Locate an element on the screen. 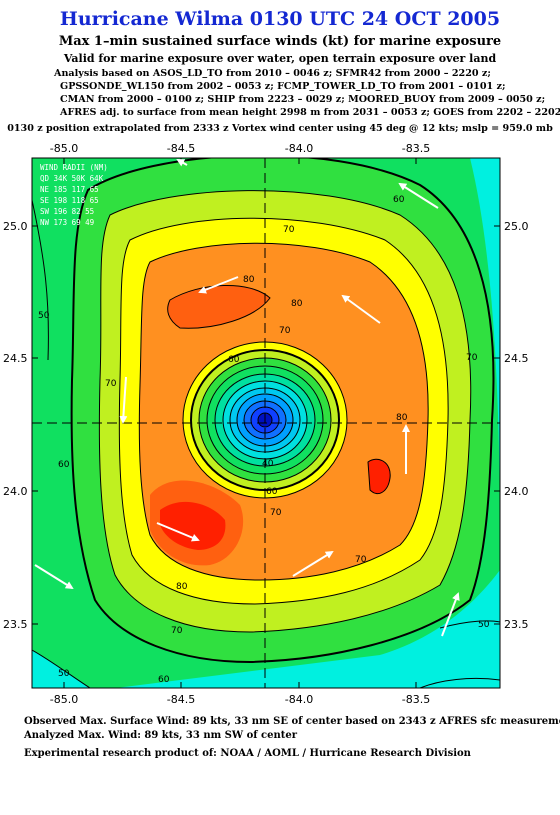 The width and height of the screenshot is (560, 815). peak-wind-southwest is located at coordinates (193, 525).